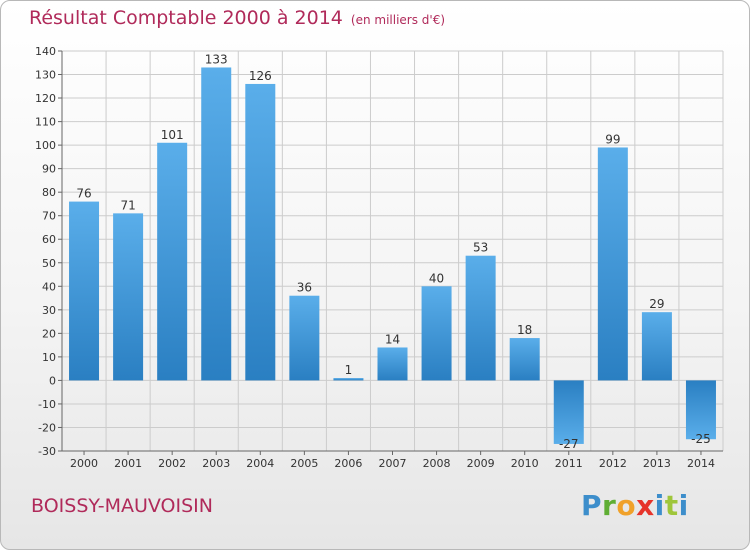  I want to click on y-tick-label: 60, so click(49, 239).